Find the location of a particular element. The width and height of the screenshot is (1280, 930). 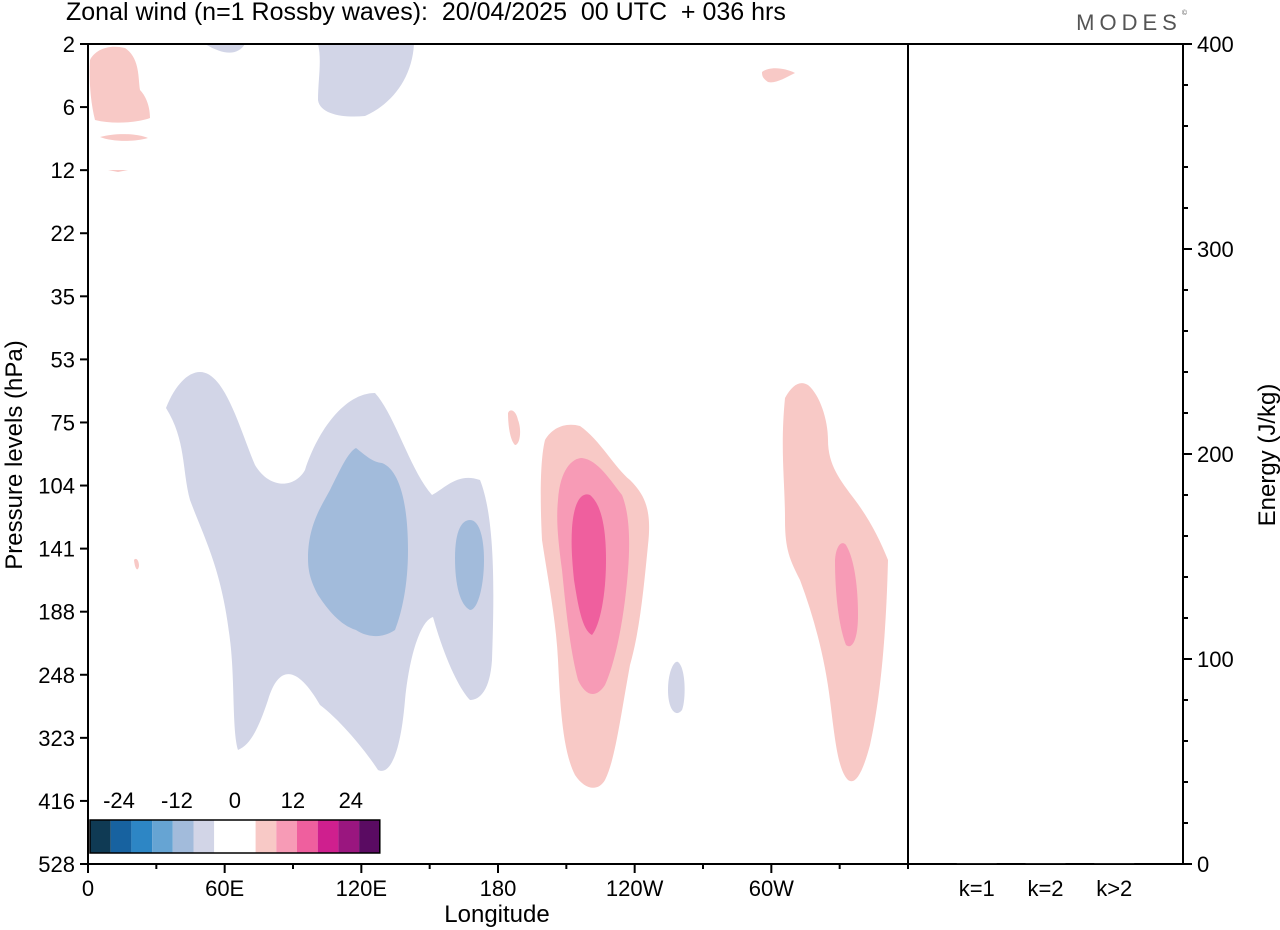

x-tick-label: 0 is located at coordinates (88, 888).